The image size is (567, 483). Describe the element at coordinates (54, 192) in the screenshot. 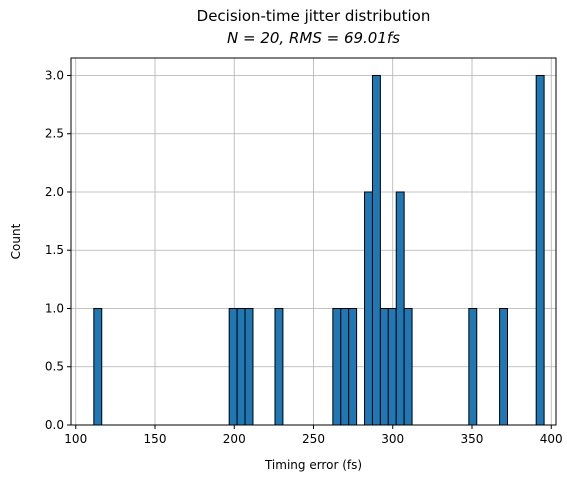

I see `y-tick-label: 2.0` at that location.